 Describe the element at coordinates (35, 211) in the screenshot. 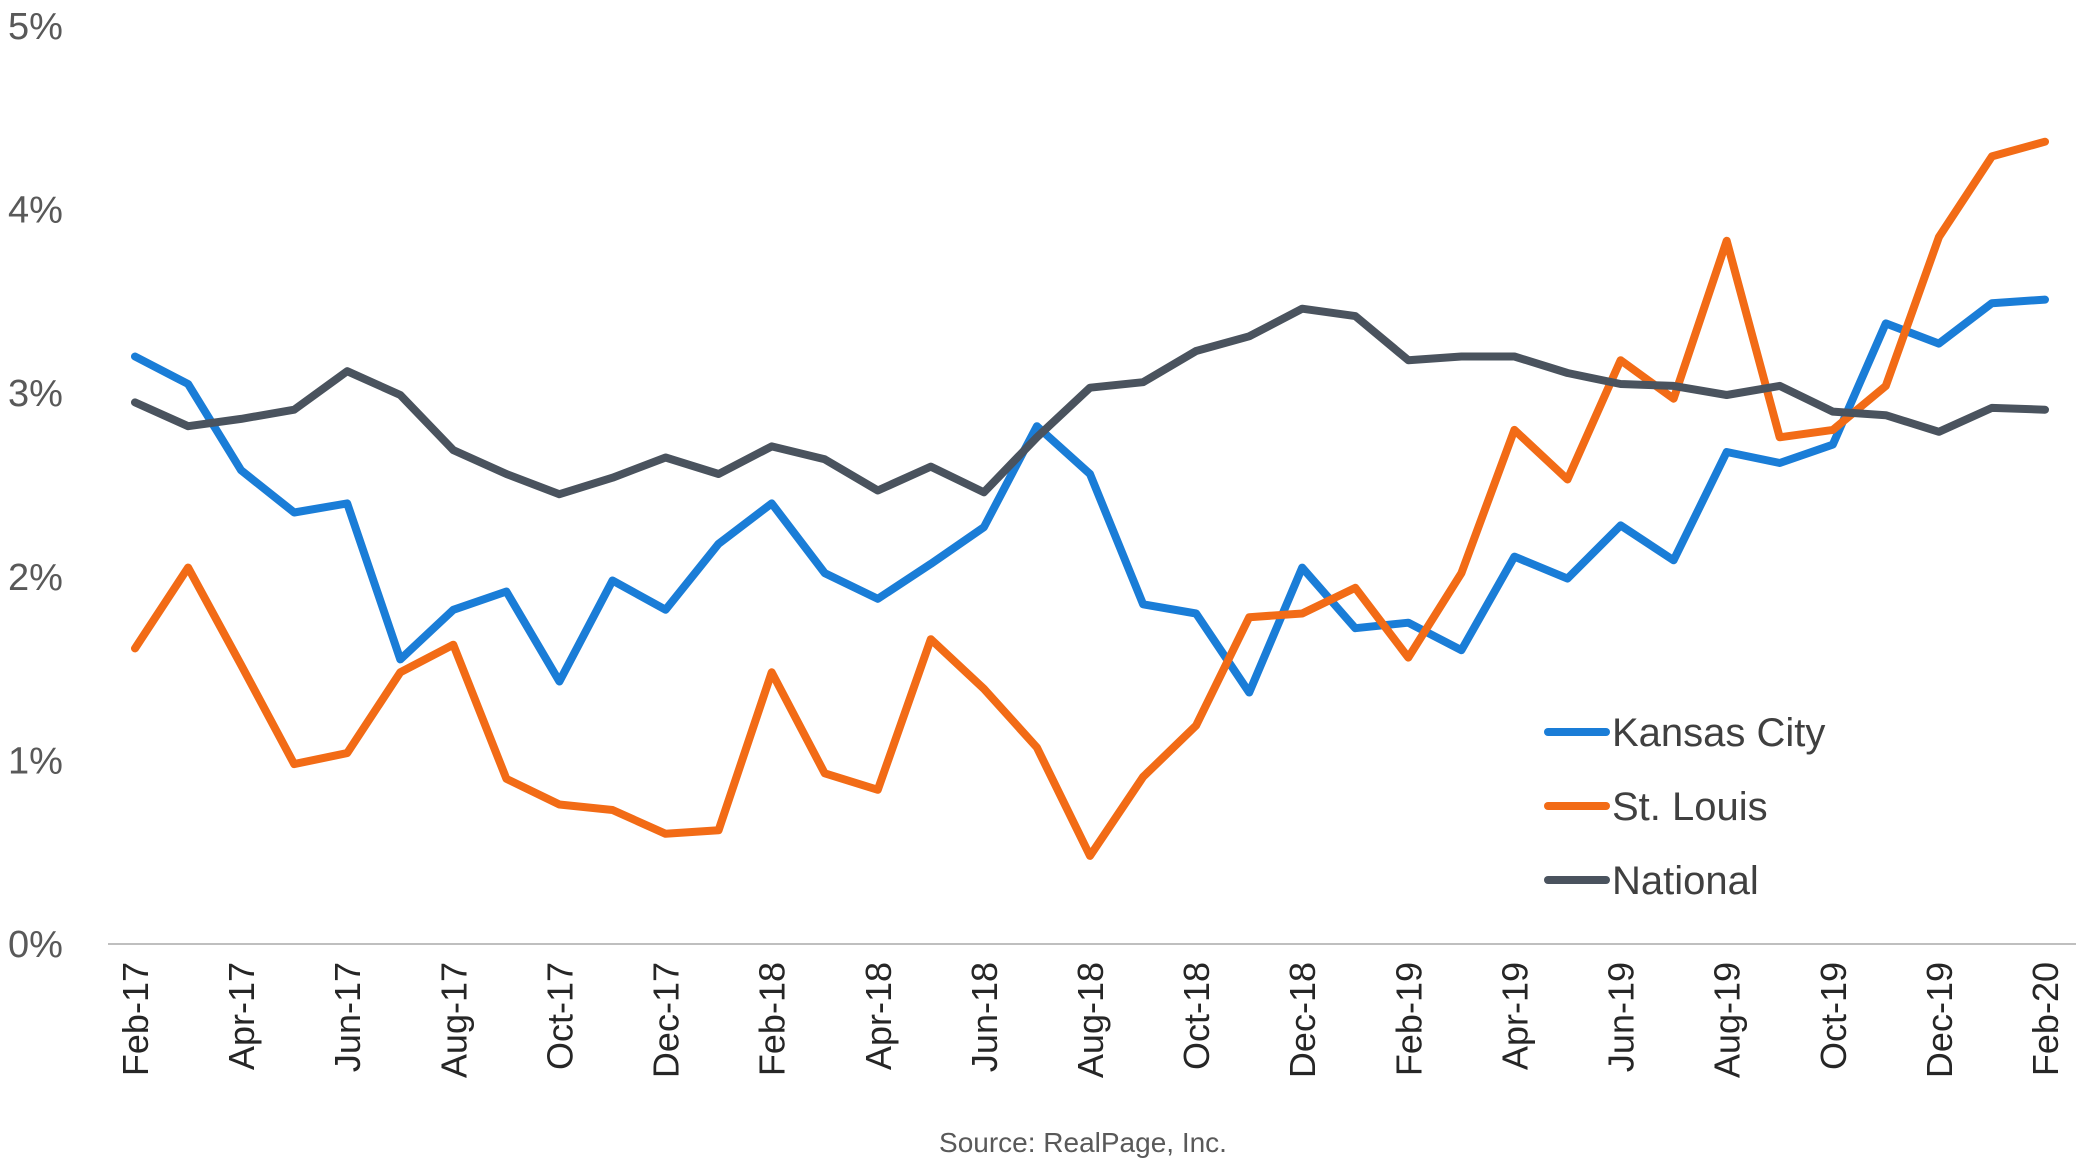

I see `y-tick-label: 4%` at that location.